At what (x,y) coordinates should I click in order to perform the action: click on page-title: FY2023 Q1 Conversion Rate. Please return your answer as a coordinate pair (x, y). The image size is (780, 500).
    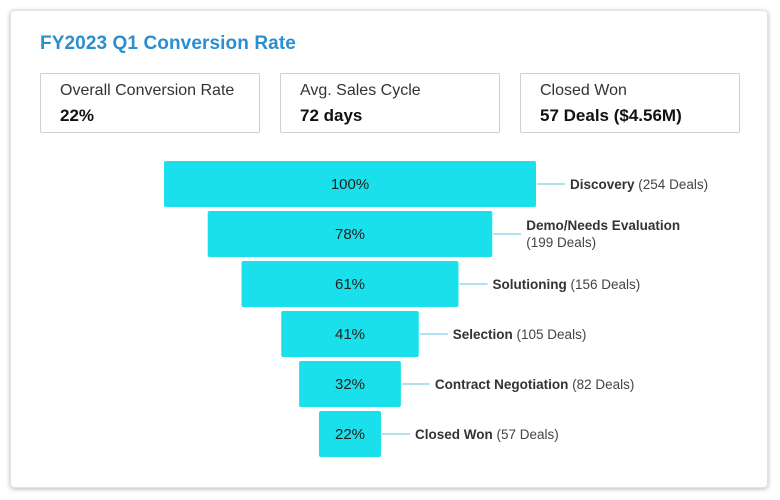
    Looking at the image, I should click on (168, 43).